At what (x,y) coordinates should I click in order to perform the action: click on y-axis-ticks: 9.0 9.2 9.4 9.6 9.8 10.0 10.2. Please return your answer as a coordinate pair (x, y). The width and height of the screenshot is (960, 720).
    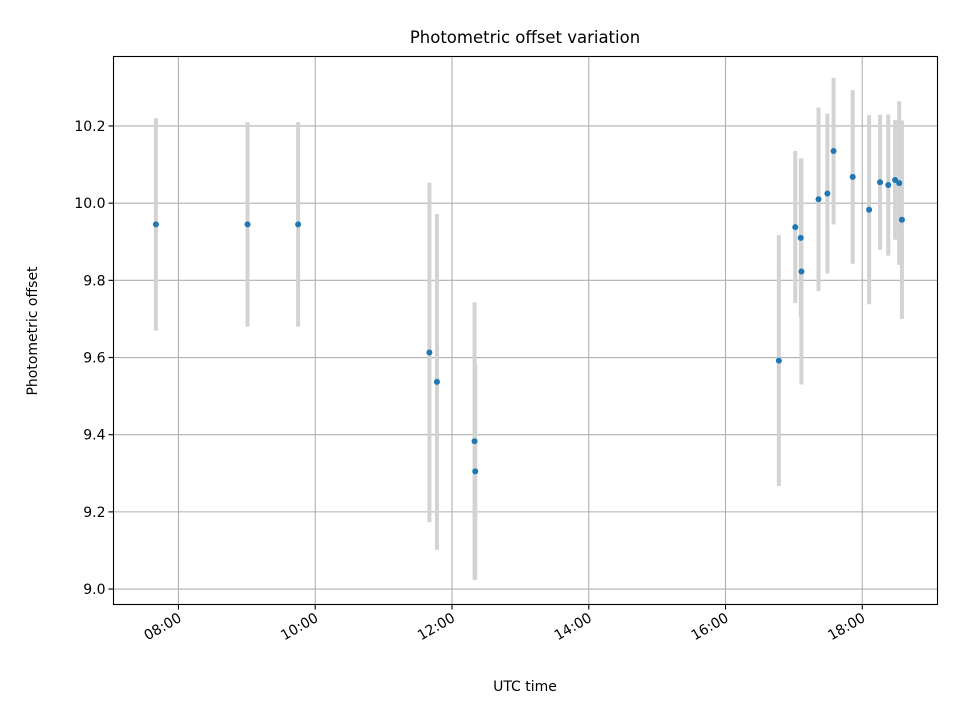
    Looking at the image, I should click on (94, 358).